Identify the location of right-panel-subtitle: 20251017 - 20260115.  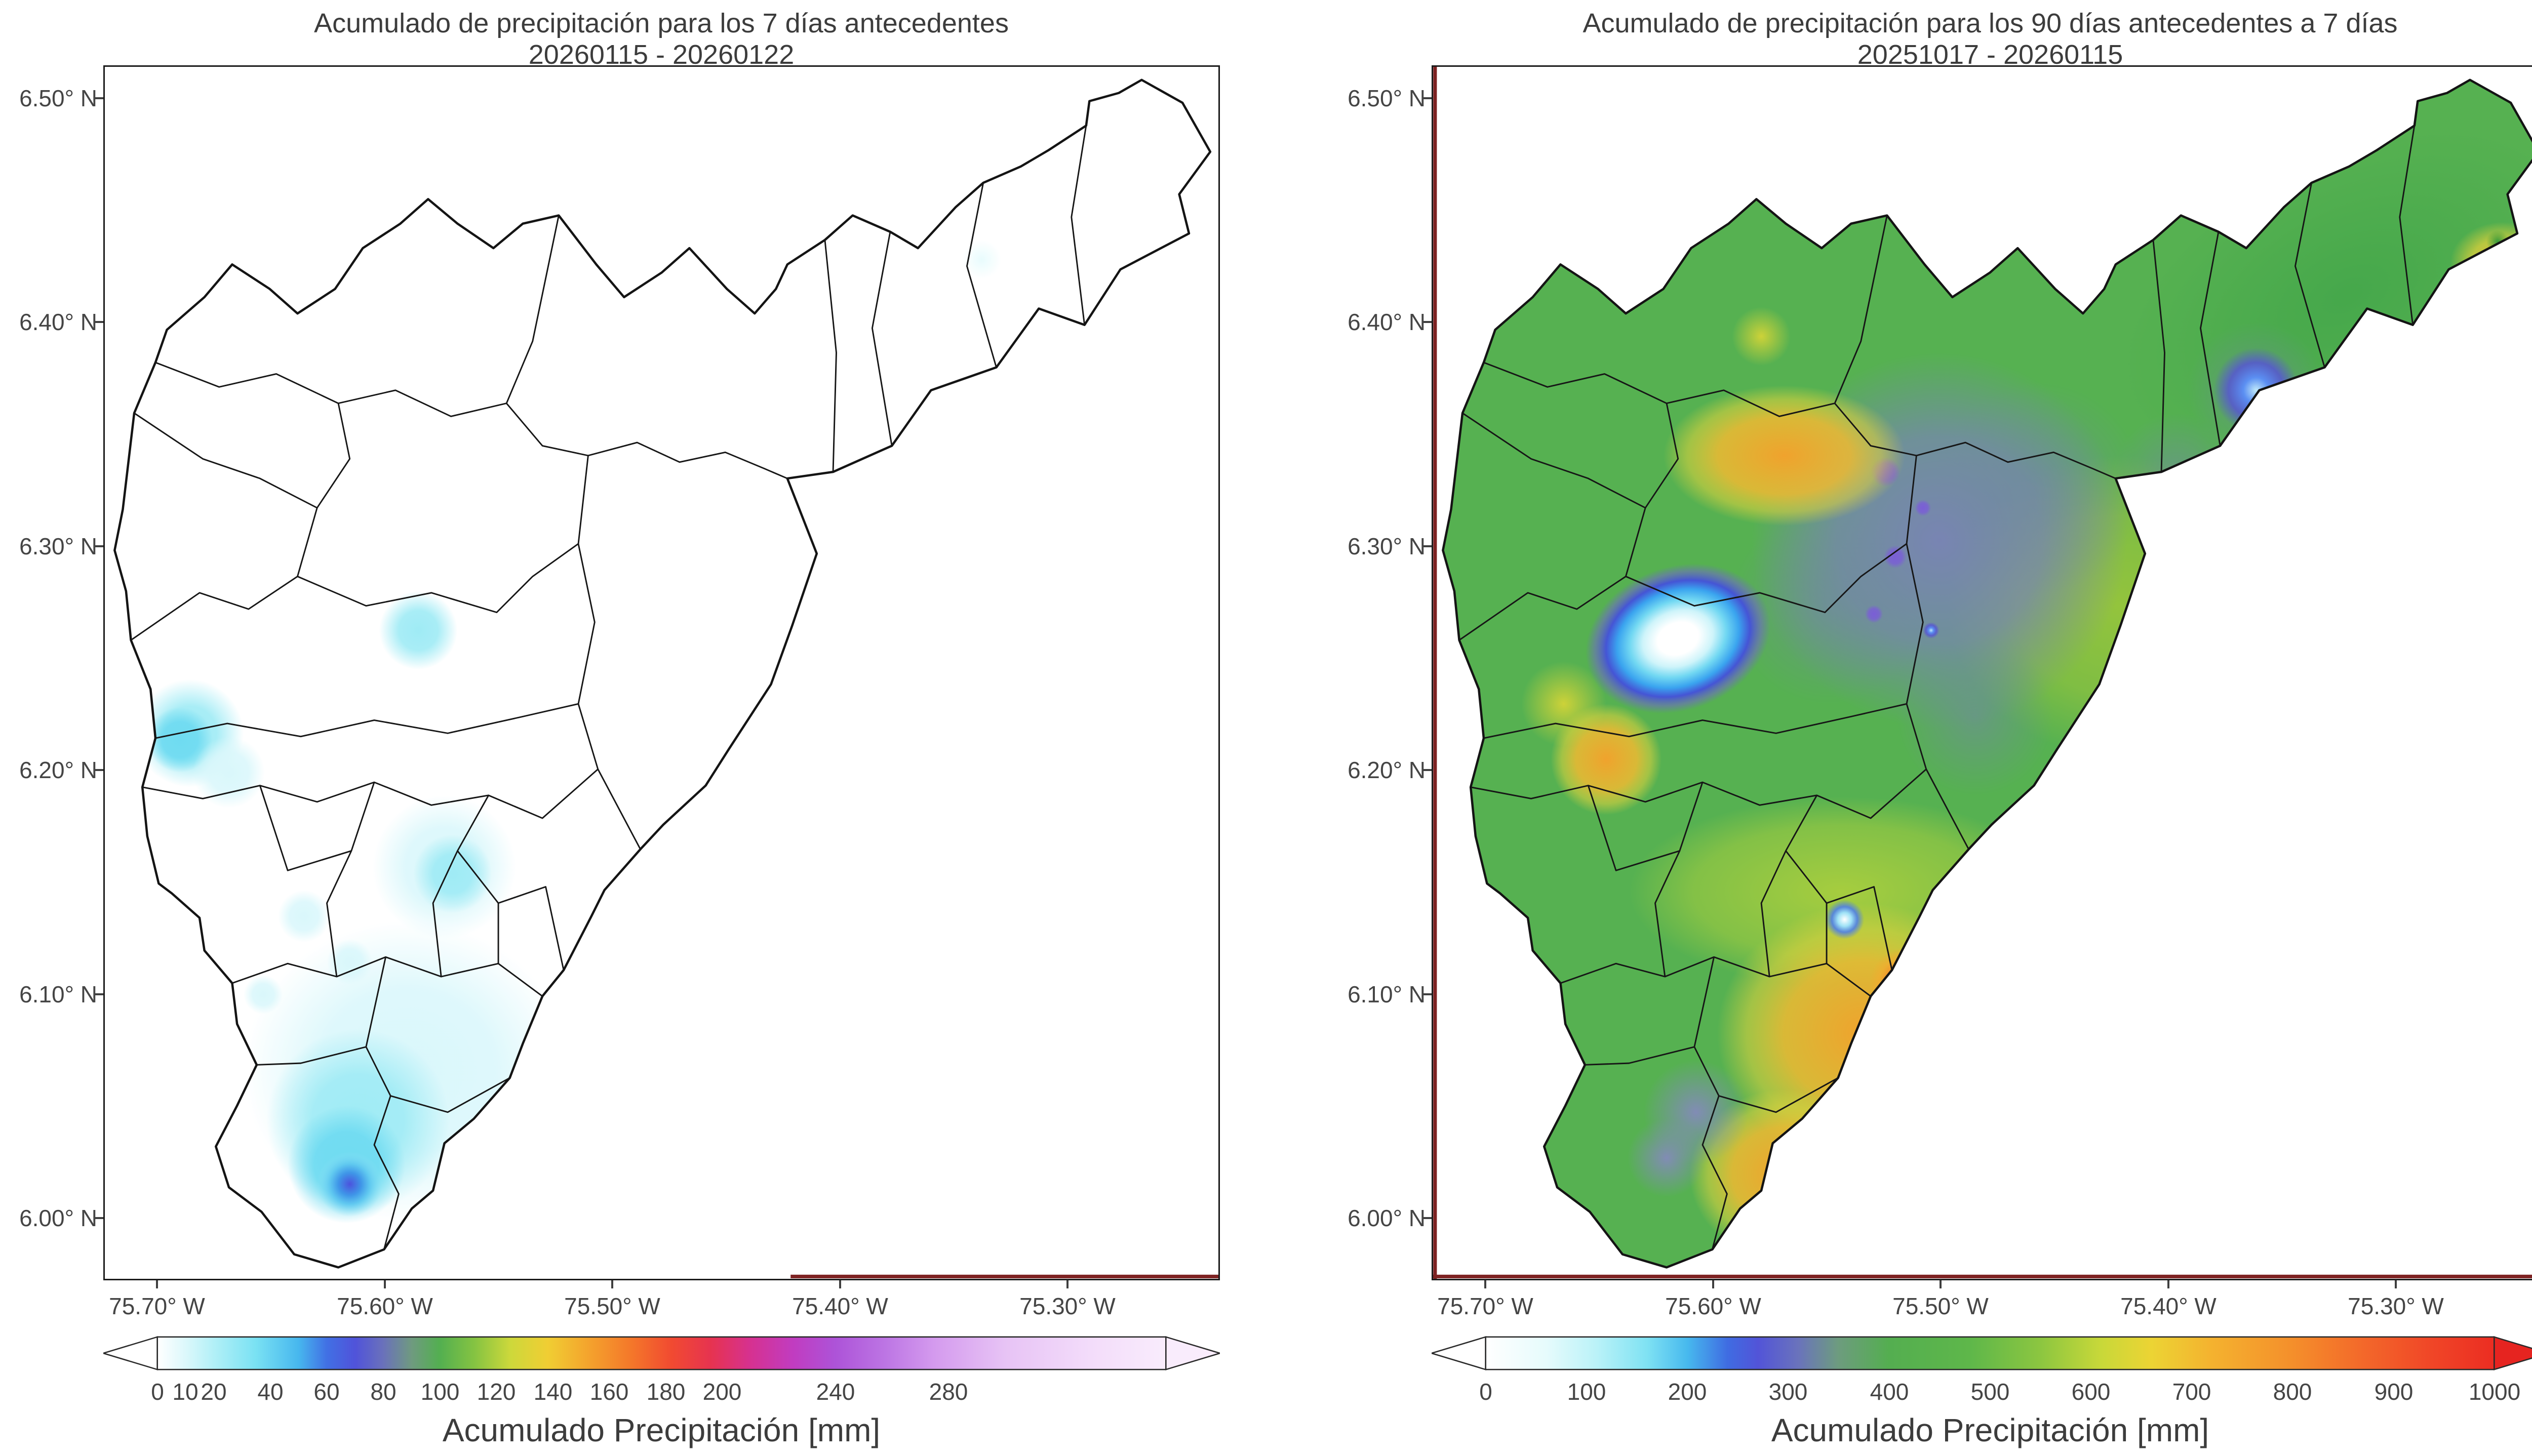
(1990, 54).